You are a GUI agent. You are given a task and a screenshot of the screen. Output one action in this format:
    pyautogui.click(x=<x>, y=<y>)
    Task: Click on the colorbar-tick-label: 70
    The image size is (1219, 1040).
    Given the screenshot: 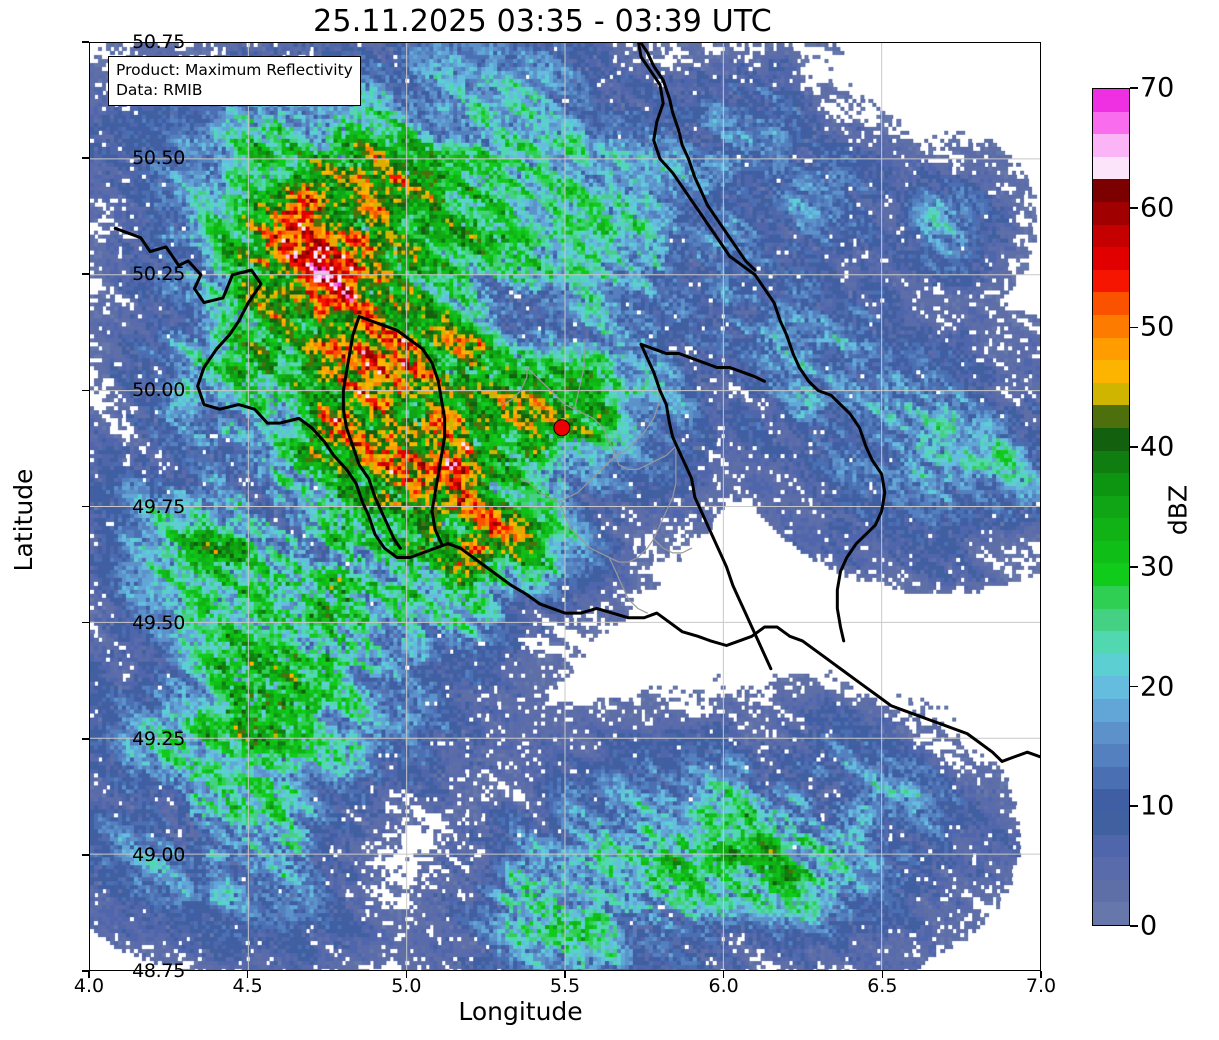 What is the action you would take?
    pyautogui.click(x=1157, y=88)
    